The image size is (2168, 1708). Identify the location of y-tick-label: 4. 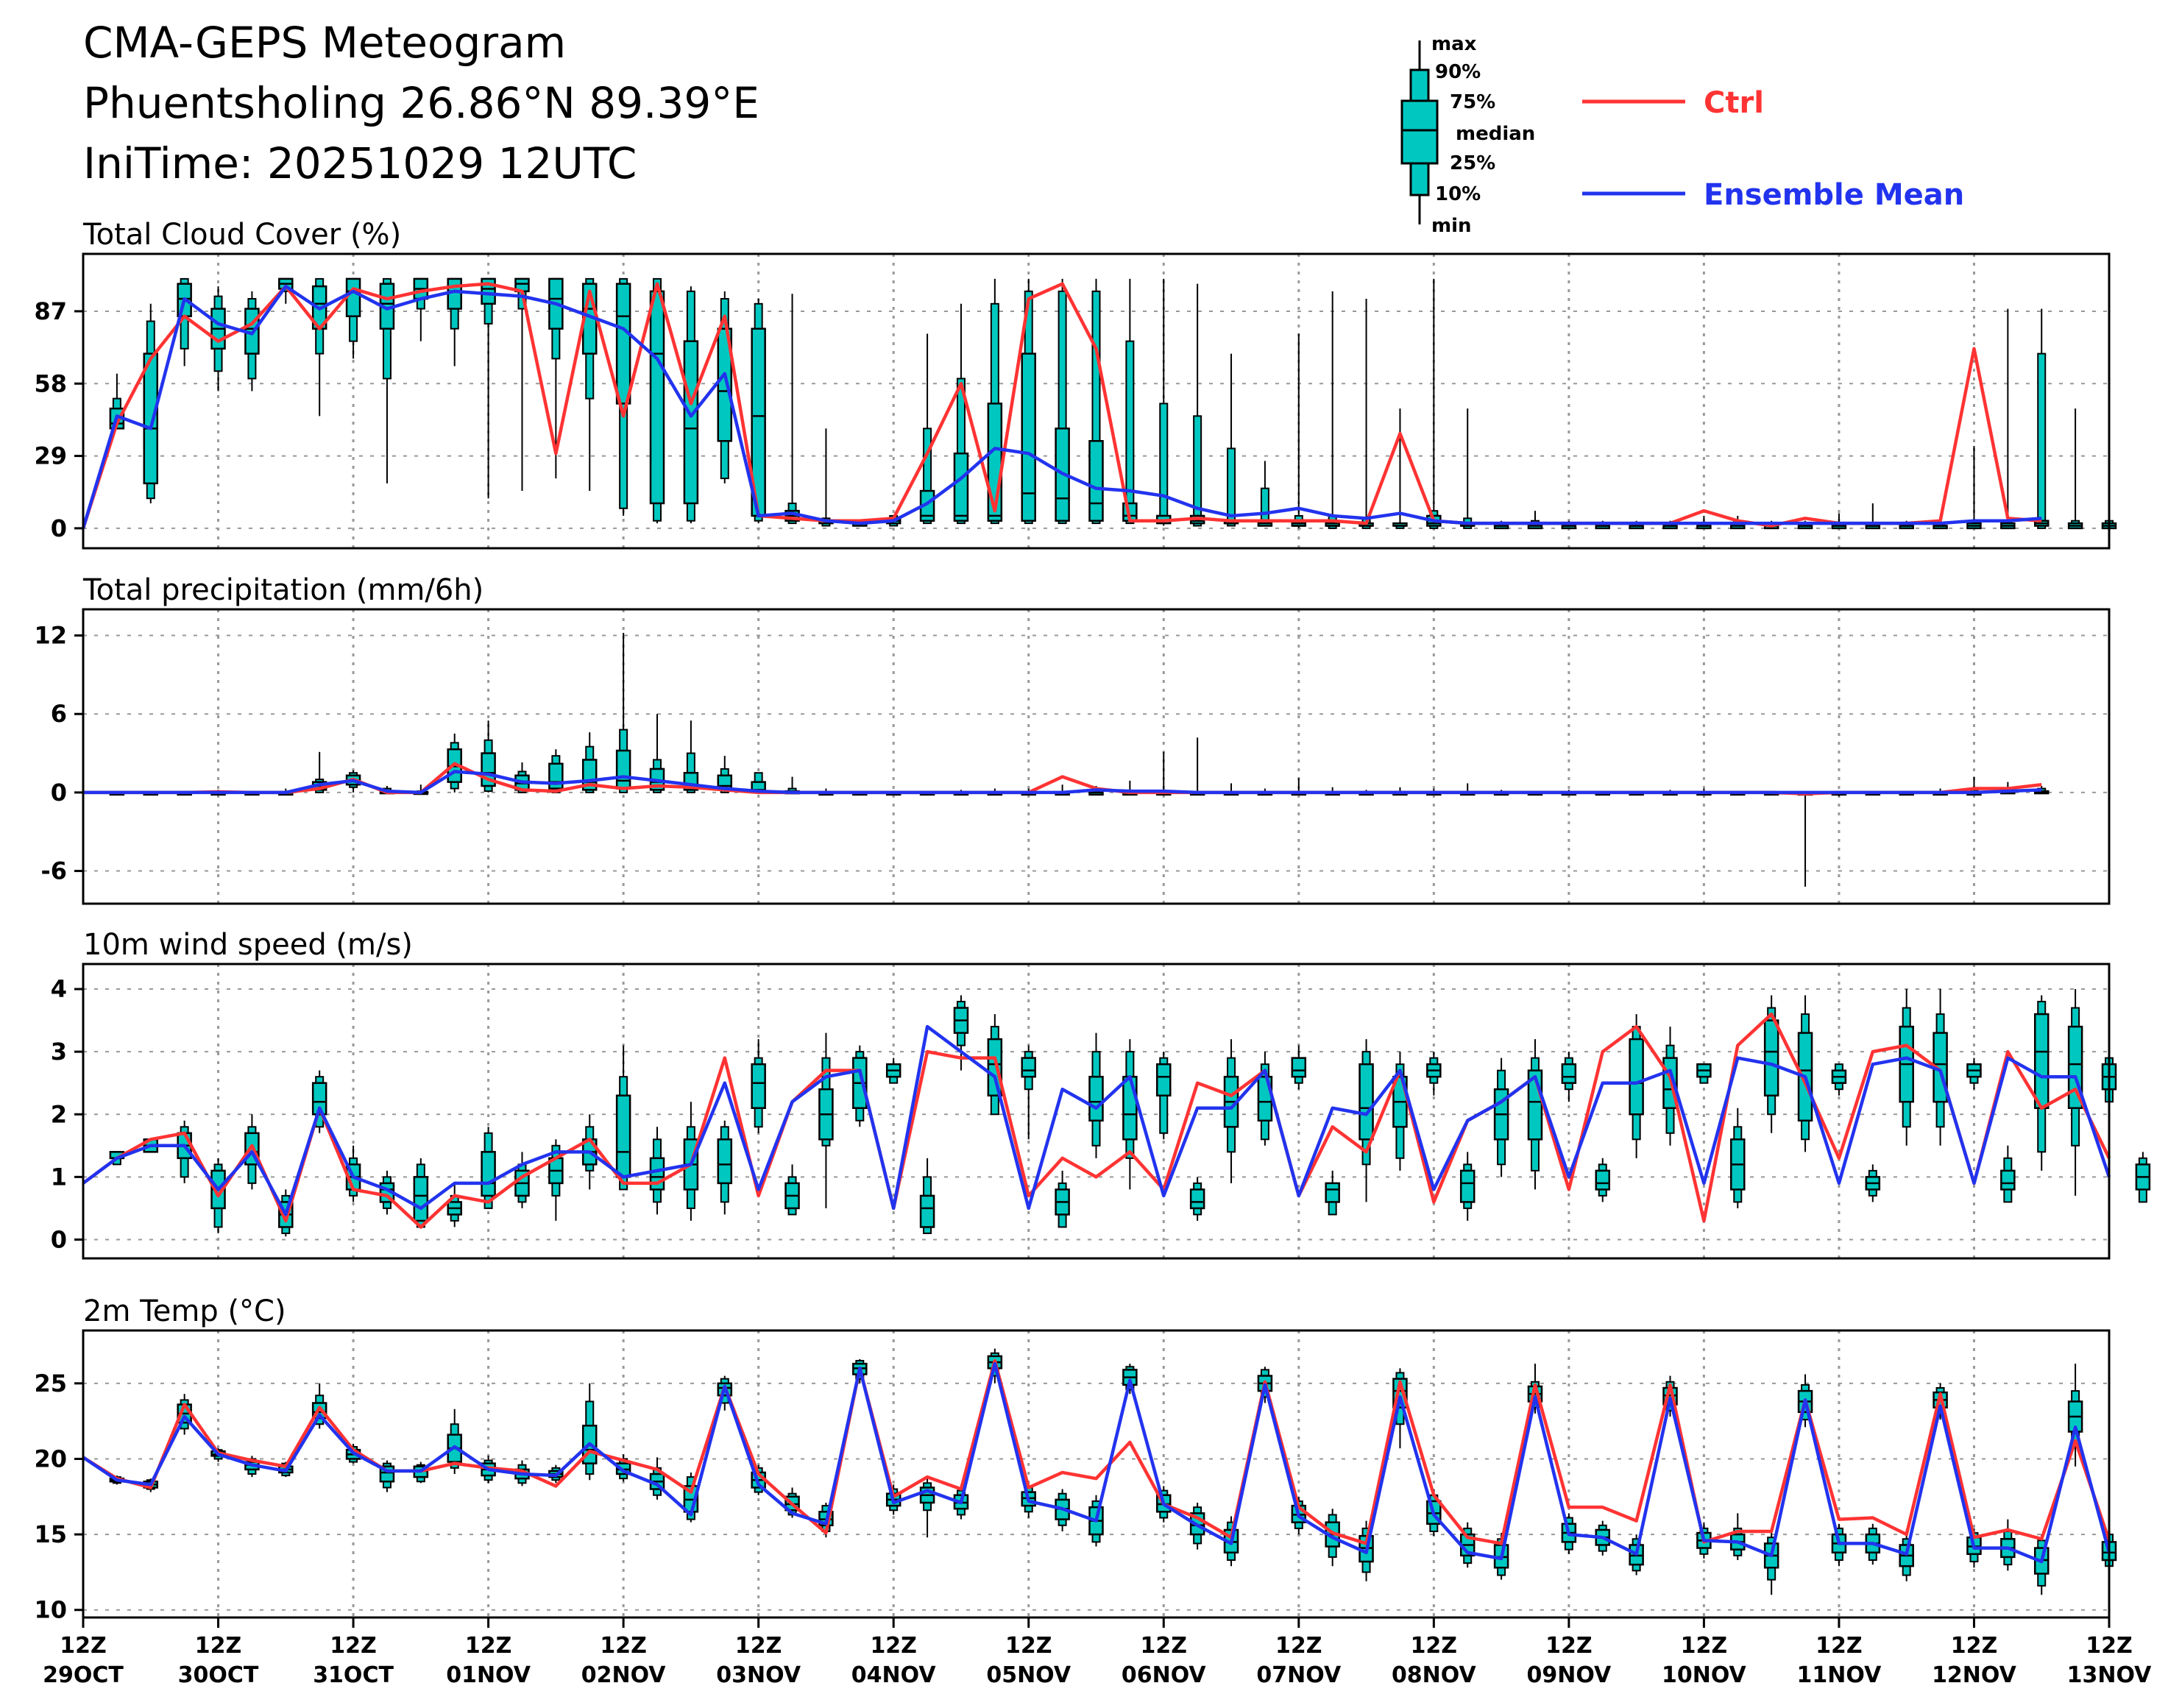
(59, 989).